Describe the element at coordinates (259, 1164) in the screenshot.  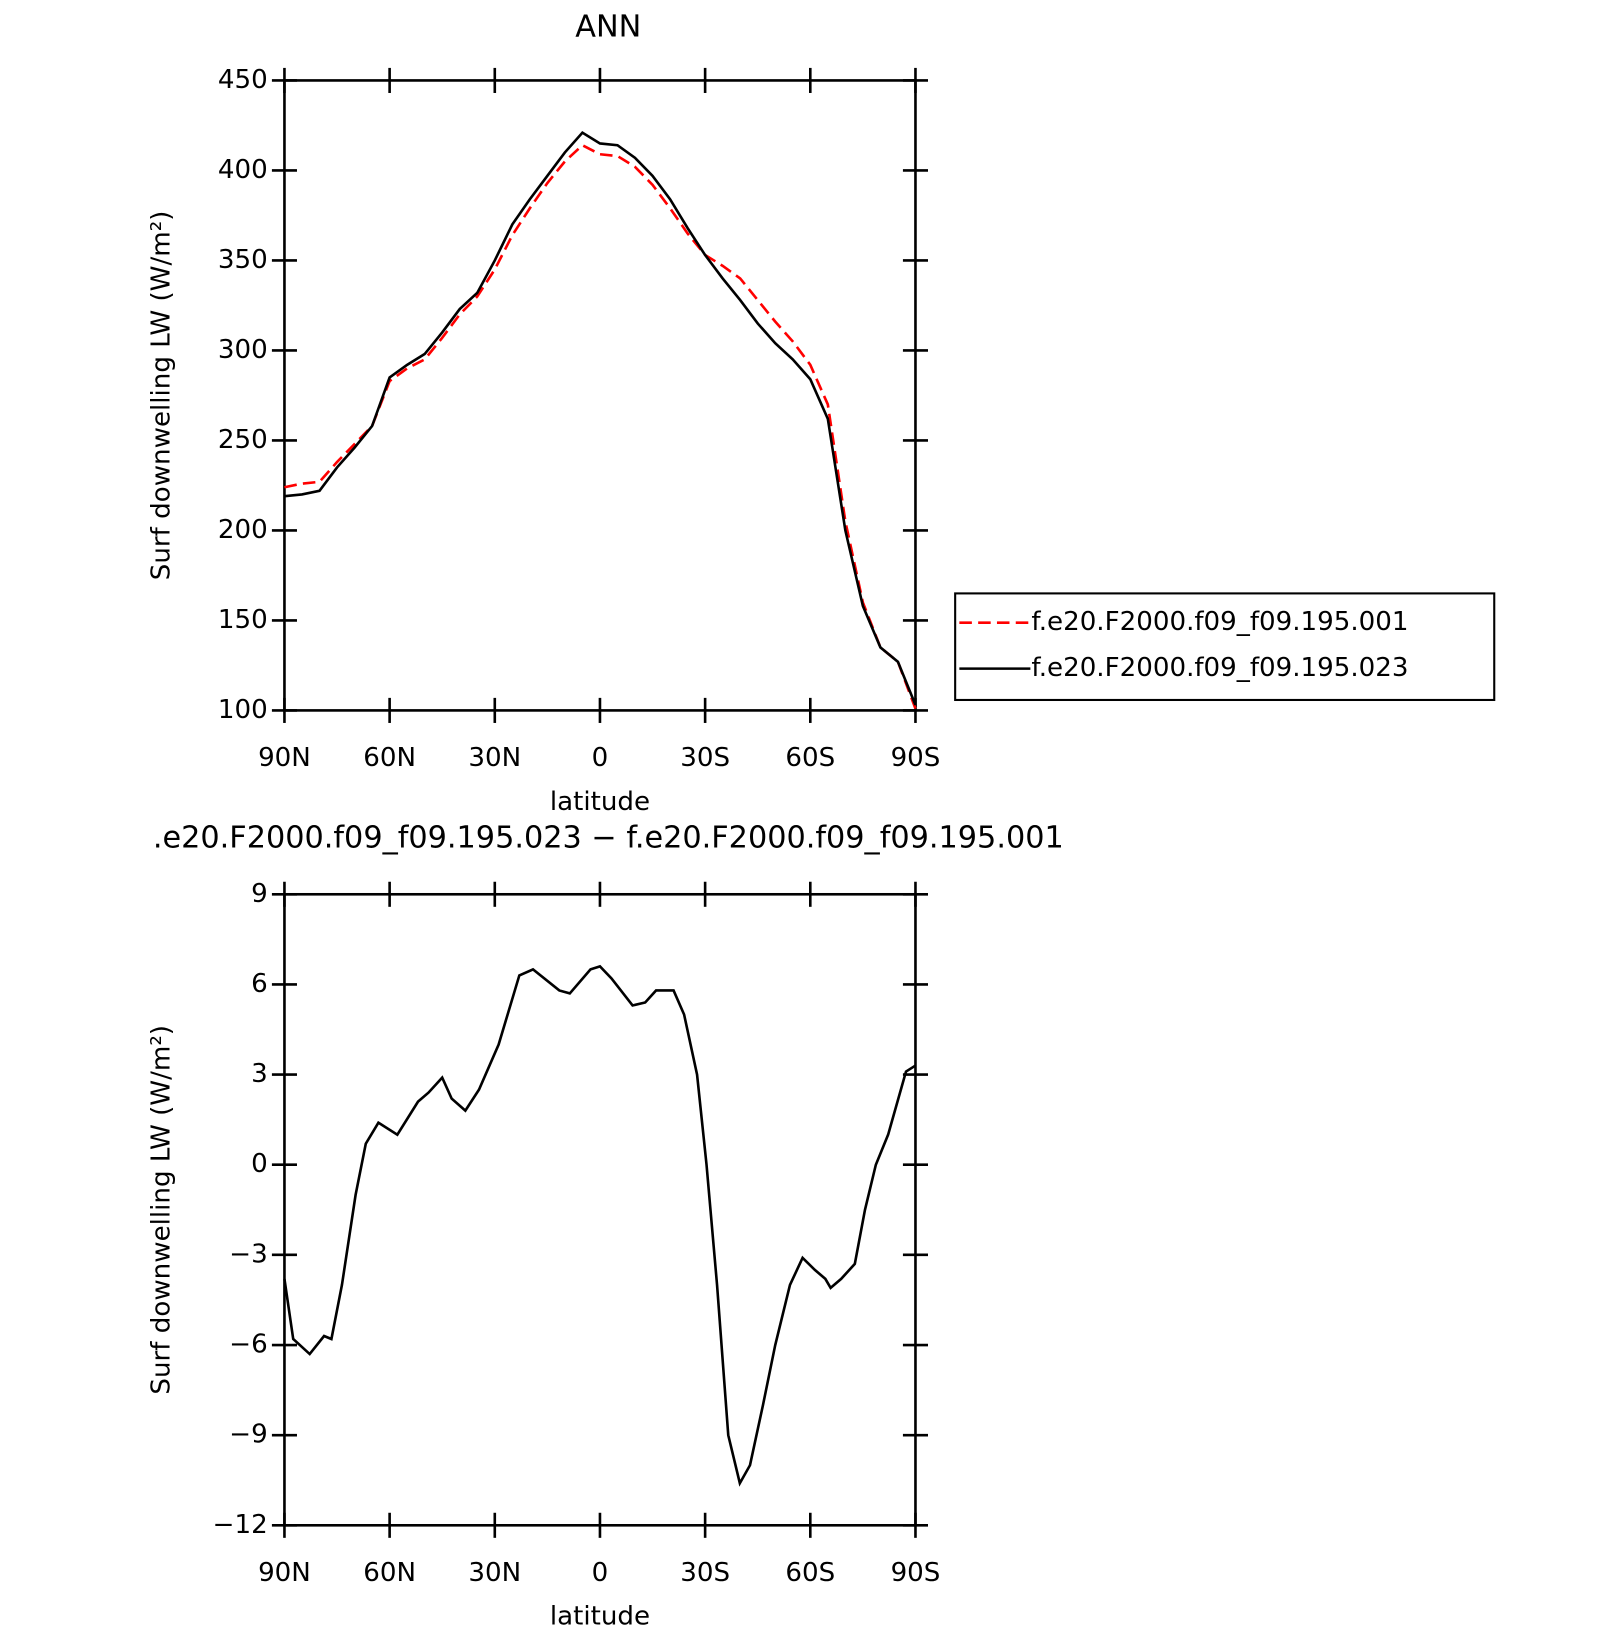
I see `y-tick-label: 0` at that location.